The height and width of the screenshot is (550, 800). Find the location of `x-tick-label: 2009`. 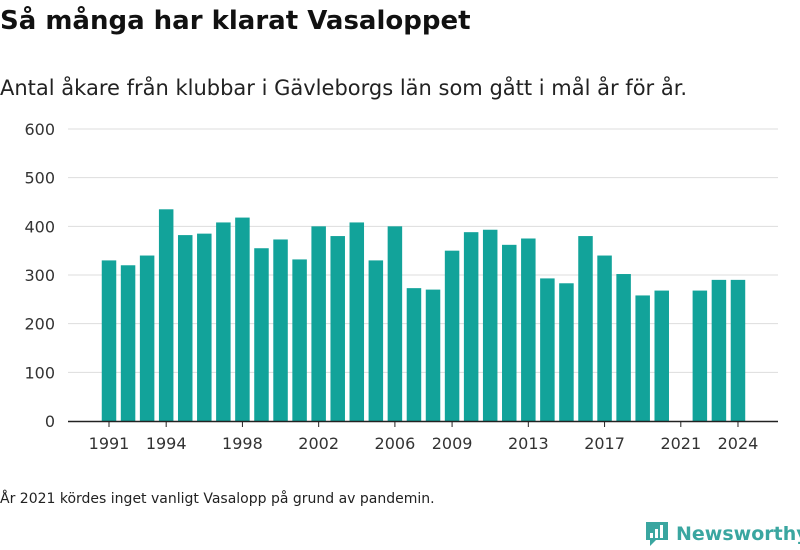

x-tick-label: 2009 is located at coordinates (452, 443).